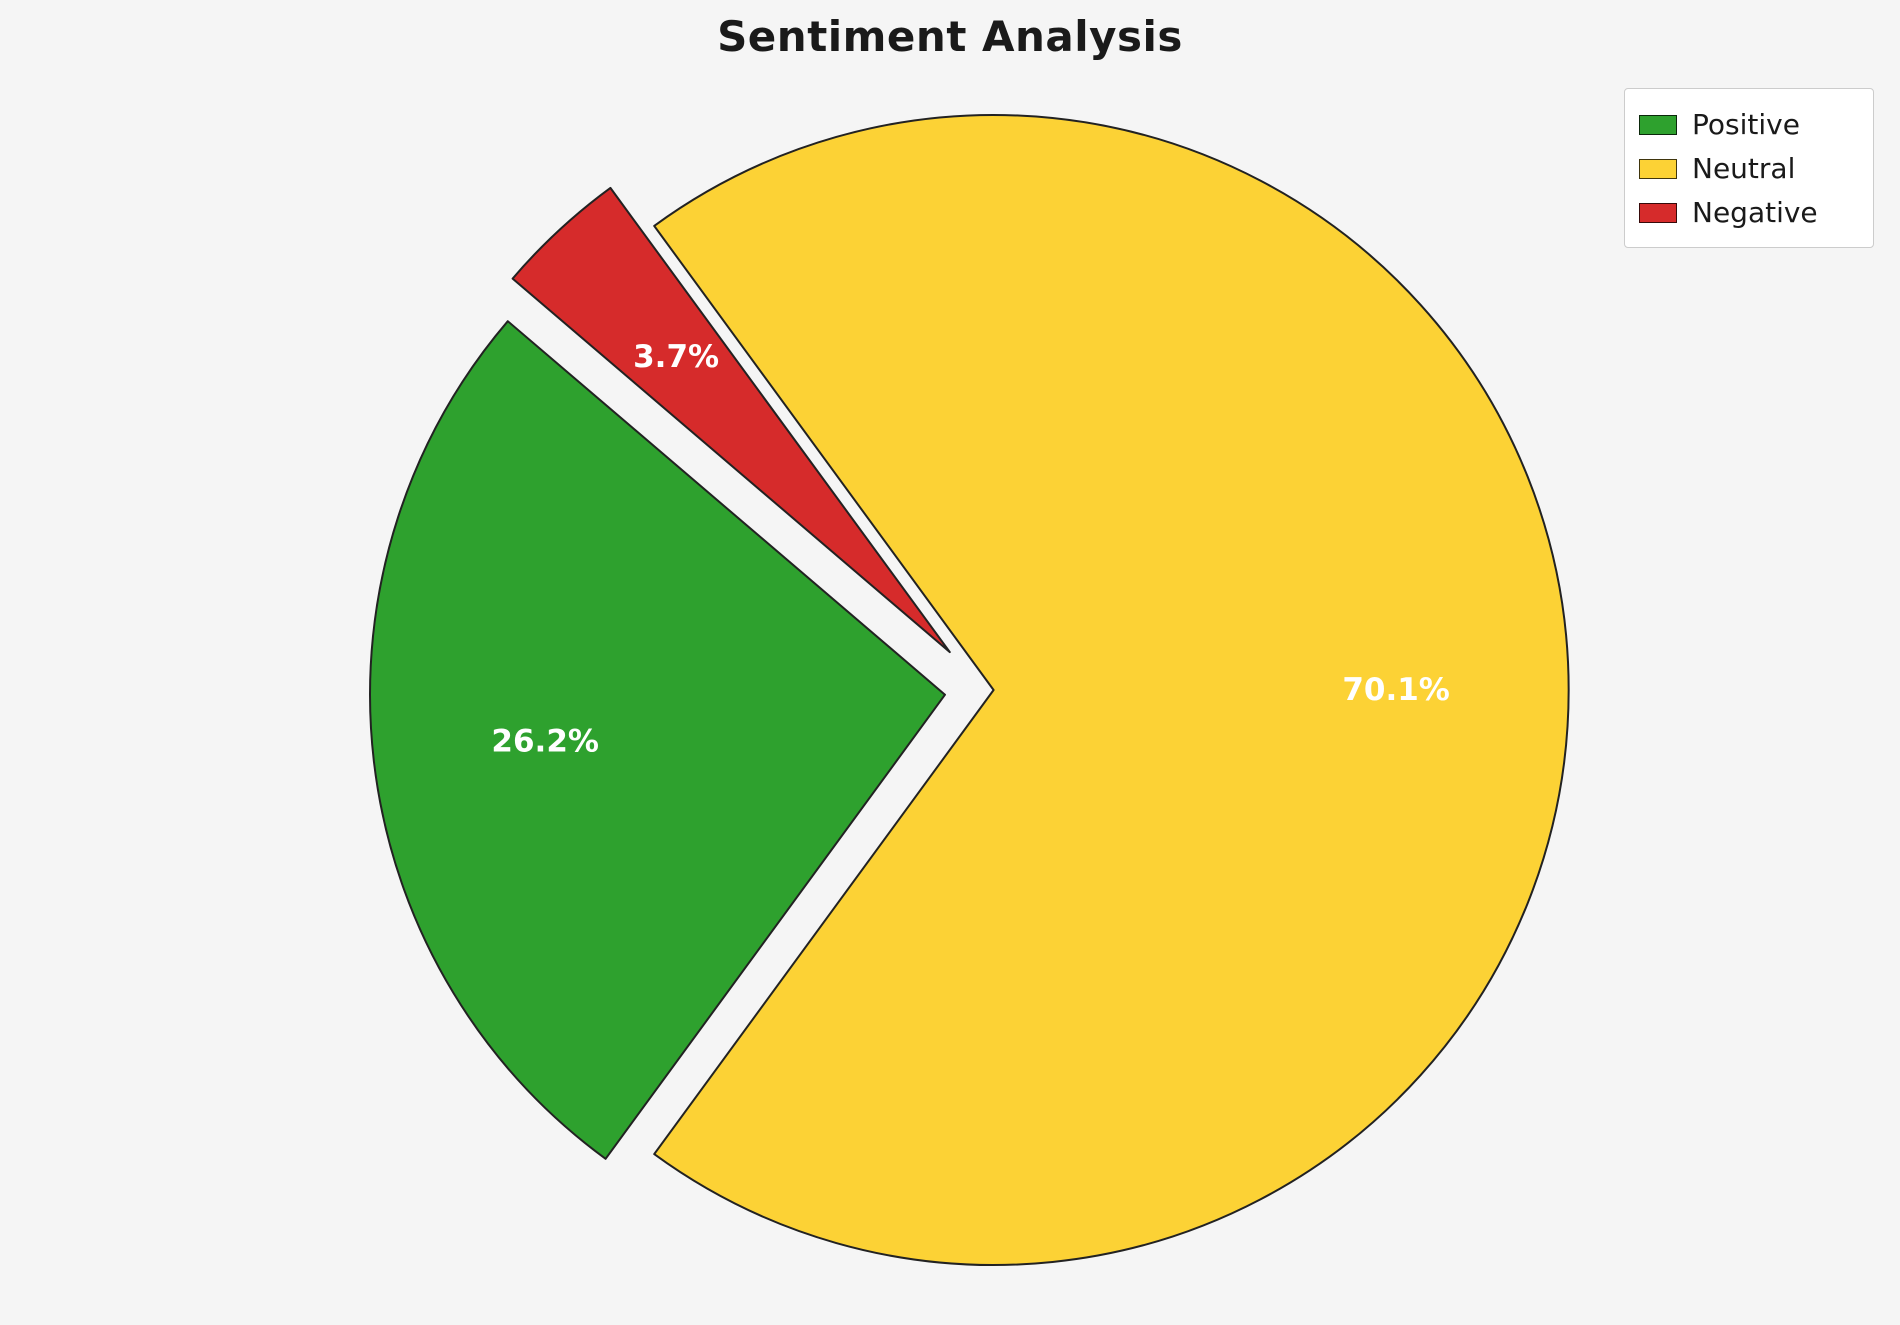 The height and width of the screenshot is (1325, 1900). I want to click on pct-label-positive: 26.2%, so click(545, 741).